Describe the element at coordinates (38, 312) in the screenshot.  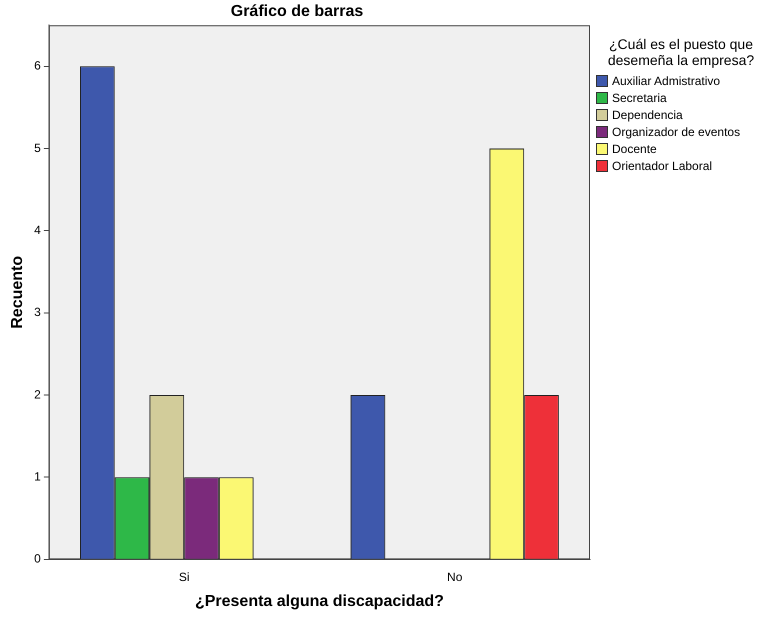
I see `y-tick-label: 3` at that location.